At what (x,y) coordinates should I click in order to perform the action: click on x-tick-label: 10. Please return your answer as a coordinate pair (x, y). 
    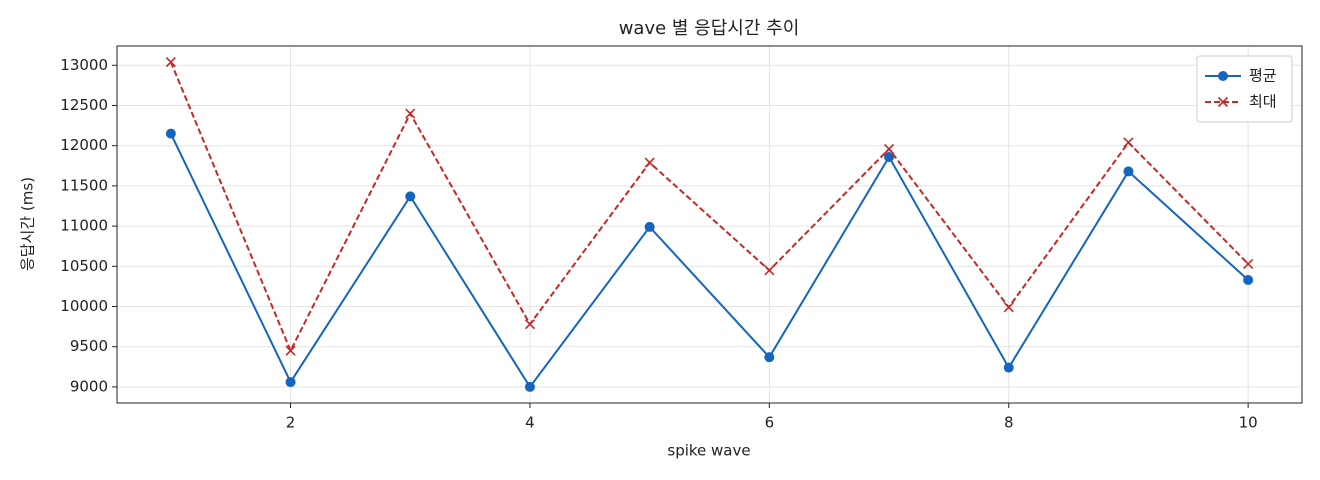
    Looking at the image, I should click on (1248, 423).